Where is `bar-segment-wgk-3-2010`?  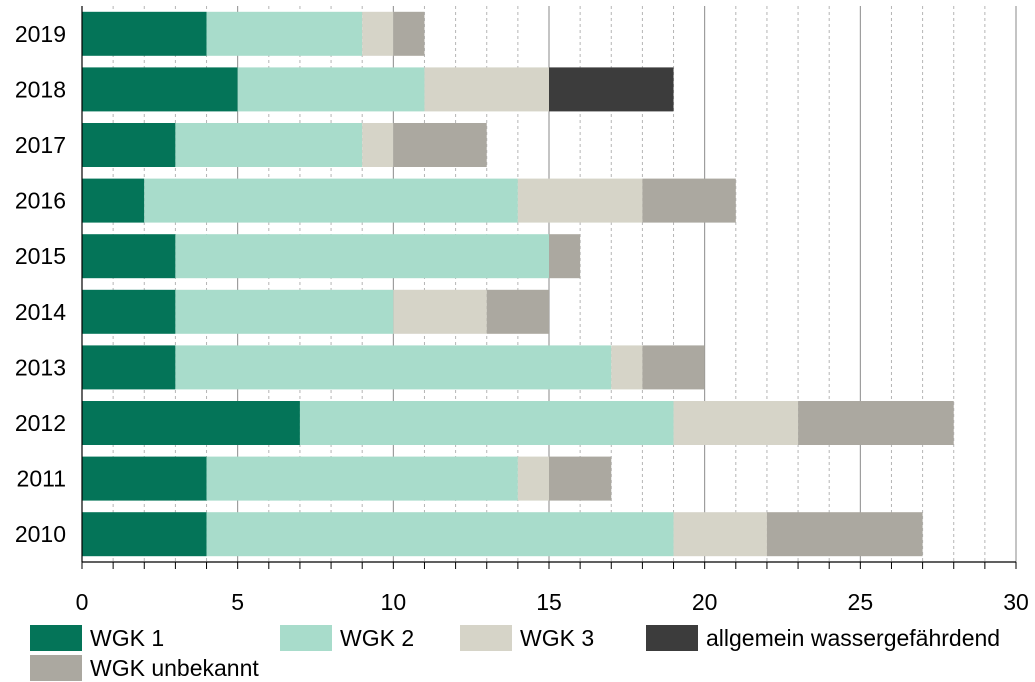
bar-segment-wgk-3-2010 is located at coordinates (720, 534).